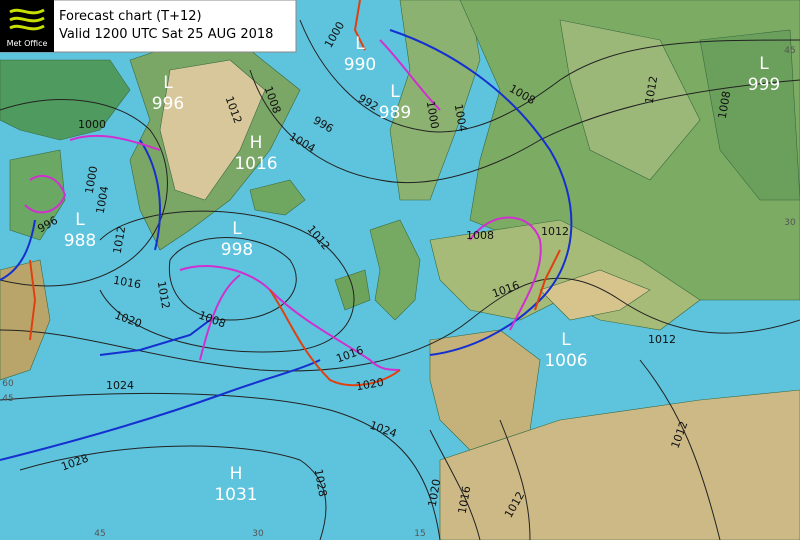 Image resolution: width=800 pixels, height=540 pixels. I want to click on logo-box, so click(27, 26).